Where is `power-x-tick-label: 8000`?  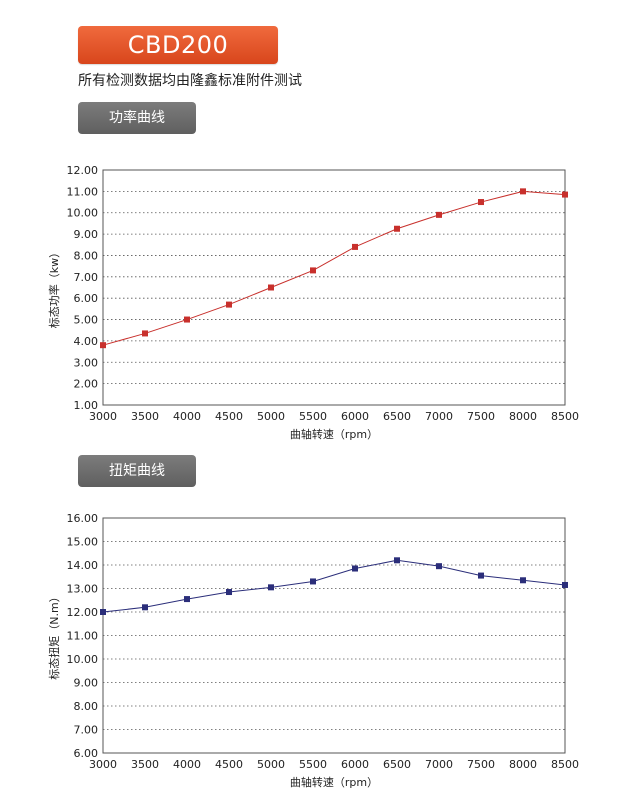 power-x-tick-label: 8000 is located at coordinates (523, 416).